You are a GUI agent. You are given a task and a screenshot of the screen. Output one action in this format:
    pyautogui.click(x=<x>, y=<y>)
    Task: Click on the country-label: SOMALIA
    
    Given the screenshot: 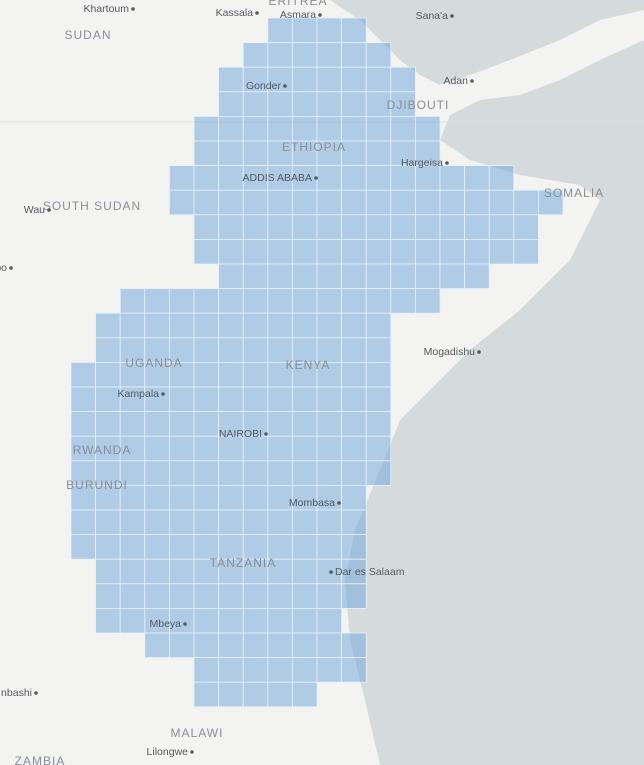 What is the action you would take?
    pyautogui.click(x=574, y=193)
    